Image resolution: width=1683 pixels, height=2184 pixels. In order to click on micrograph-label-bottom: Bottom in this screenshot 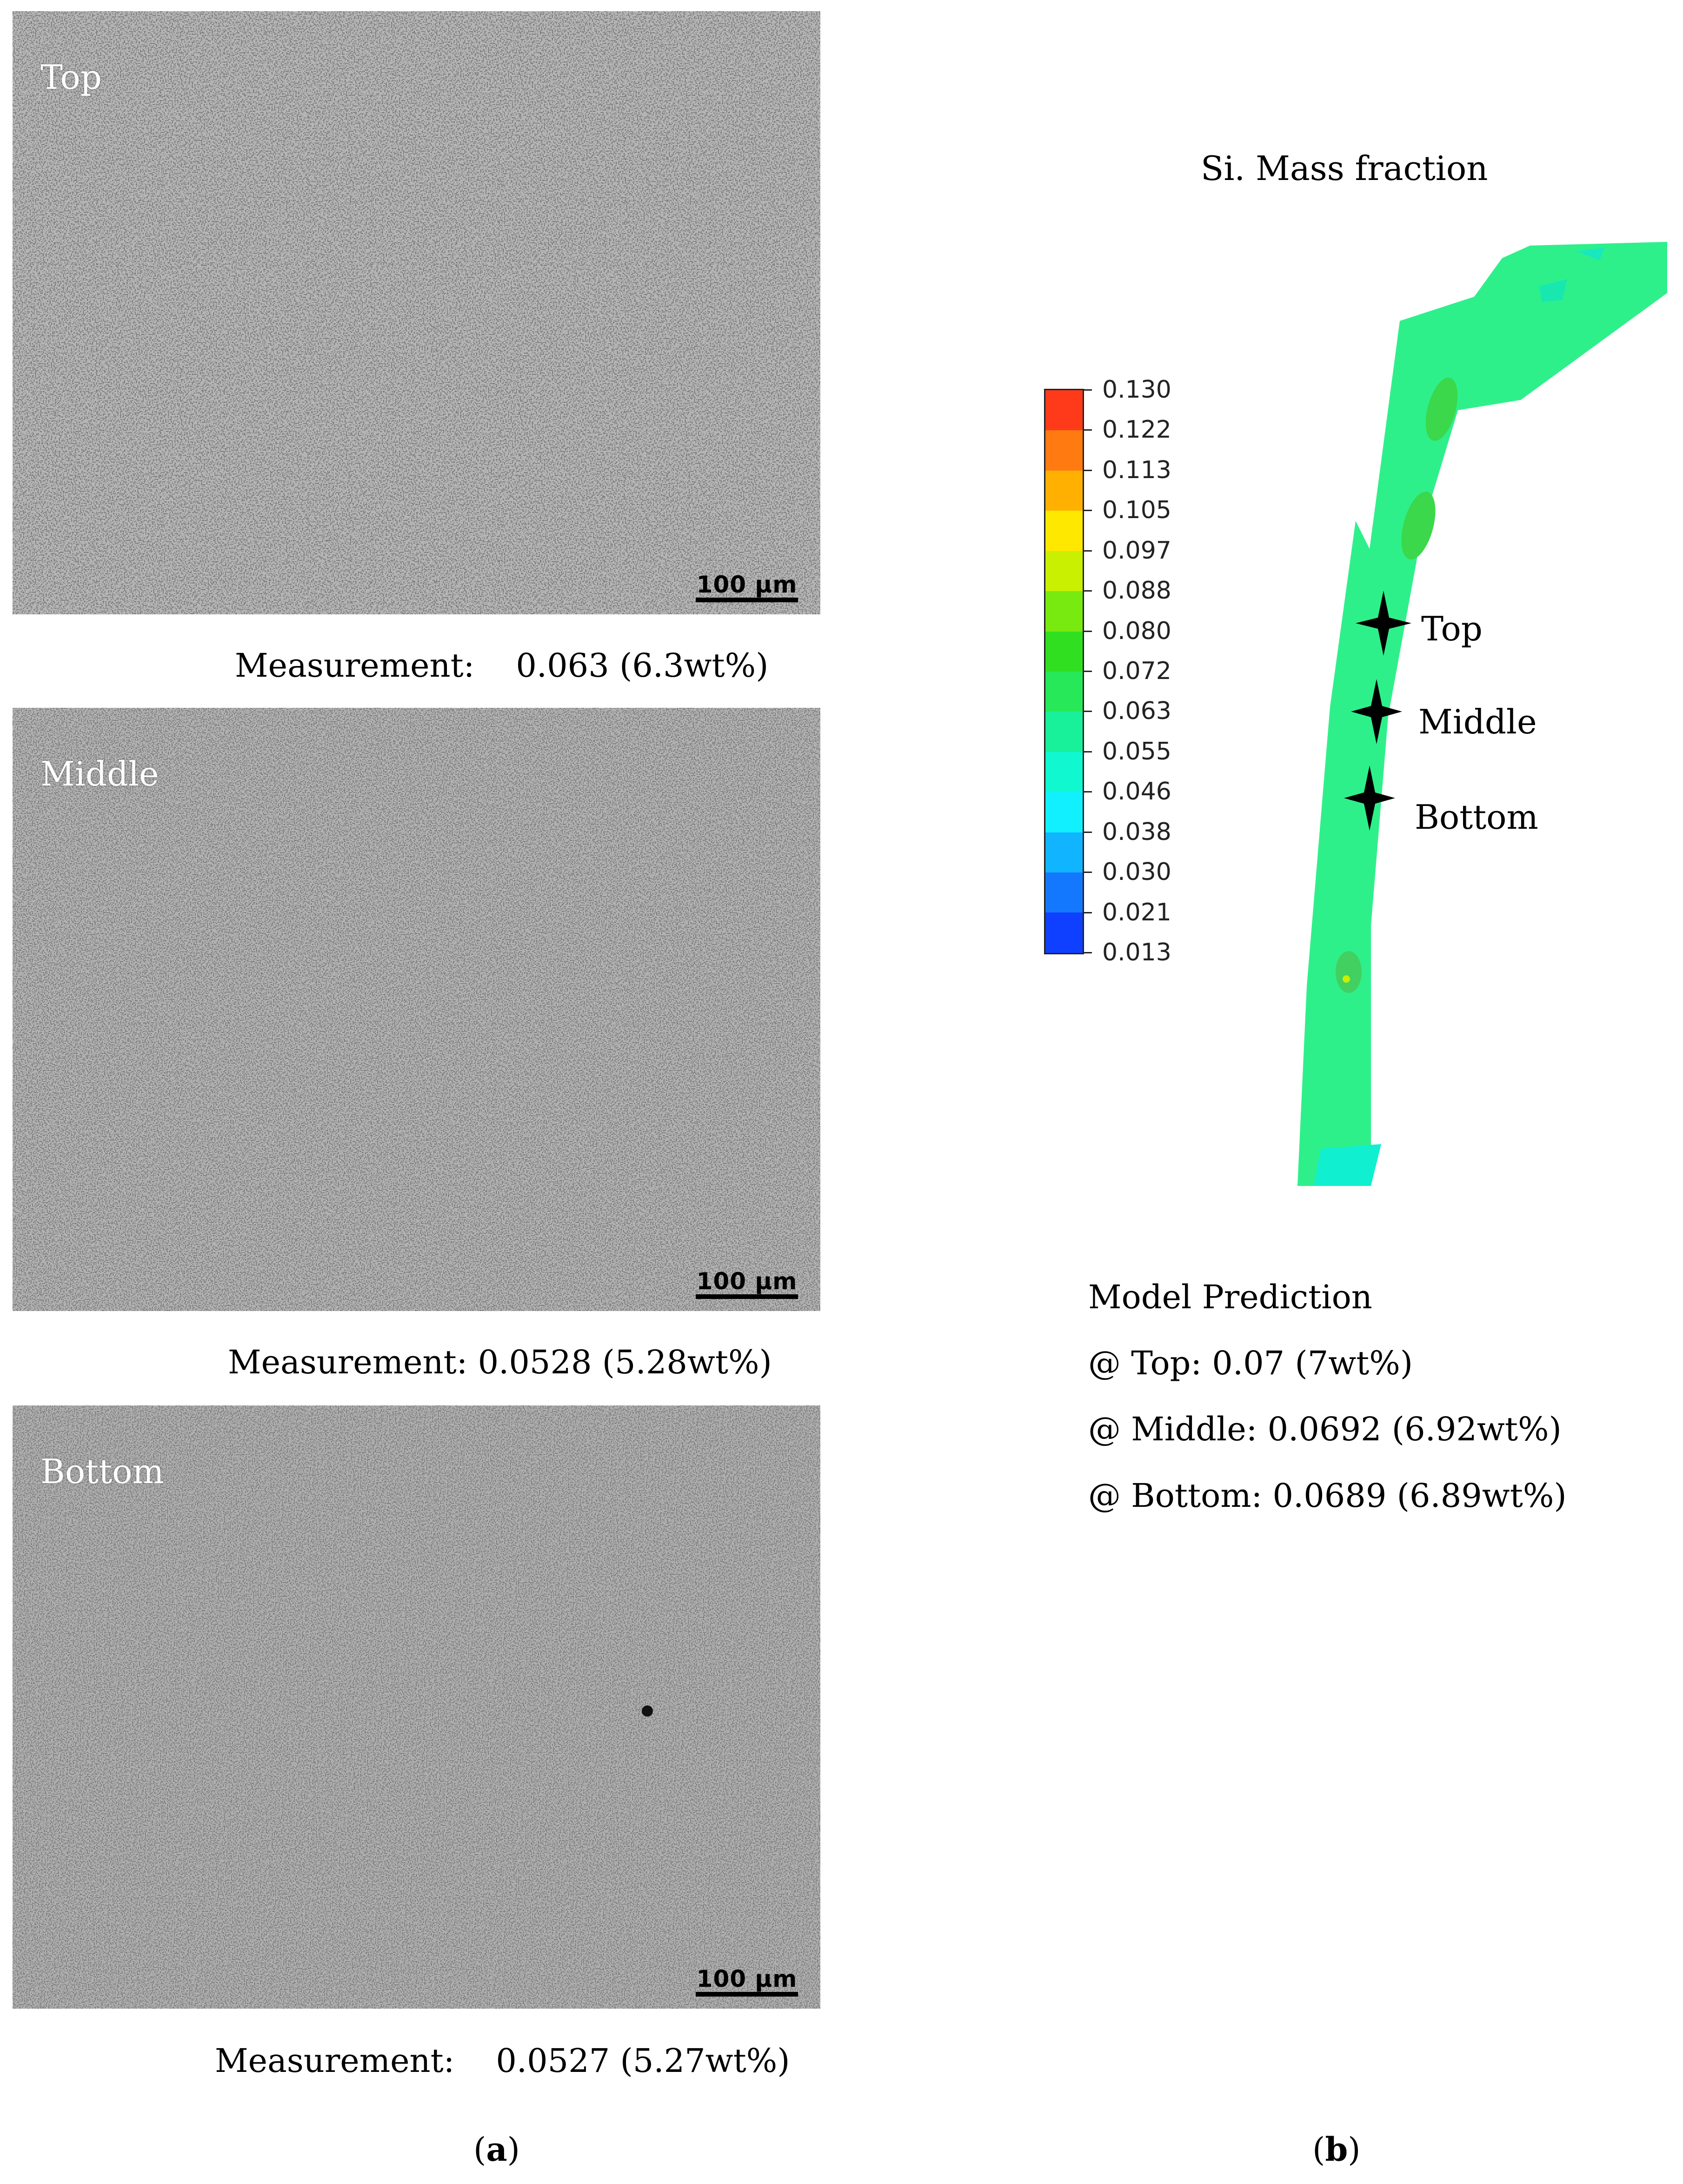, I will do `click(102, 1471)`.